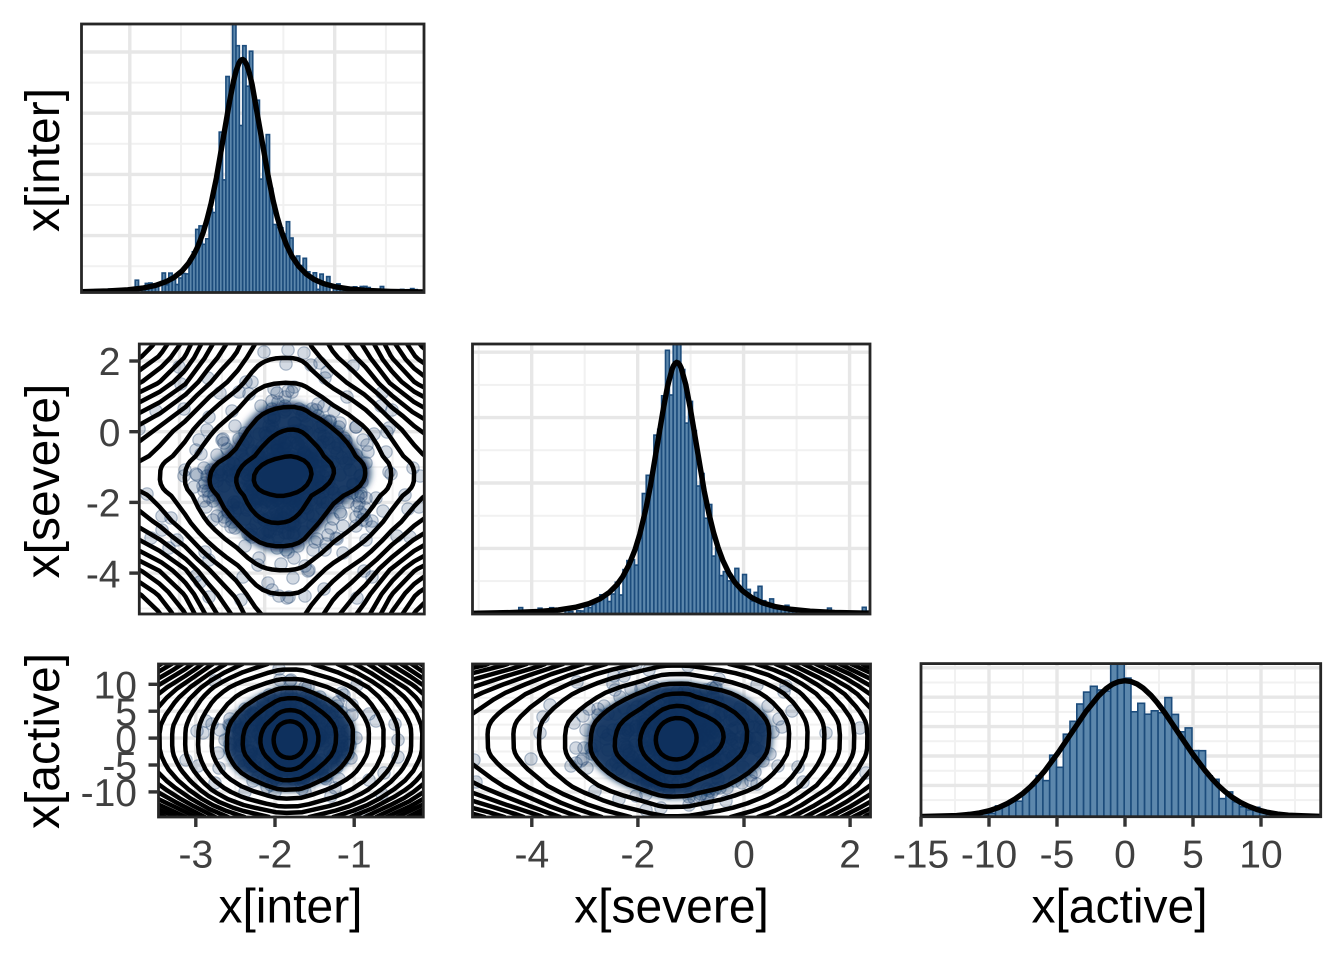 This screenshot has width=1344, height=960. Describe the element at coordinates (354, 855) in the screenshot. I see `svg-text: -1` at that location.